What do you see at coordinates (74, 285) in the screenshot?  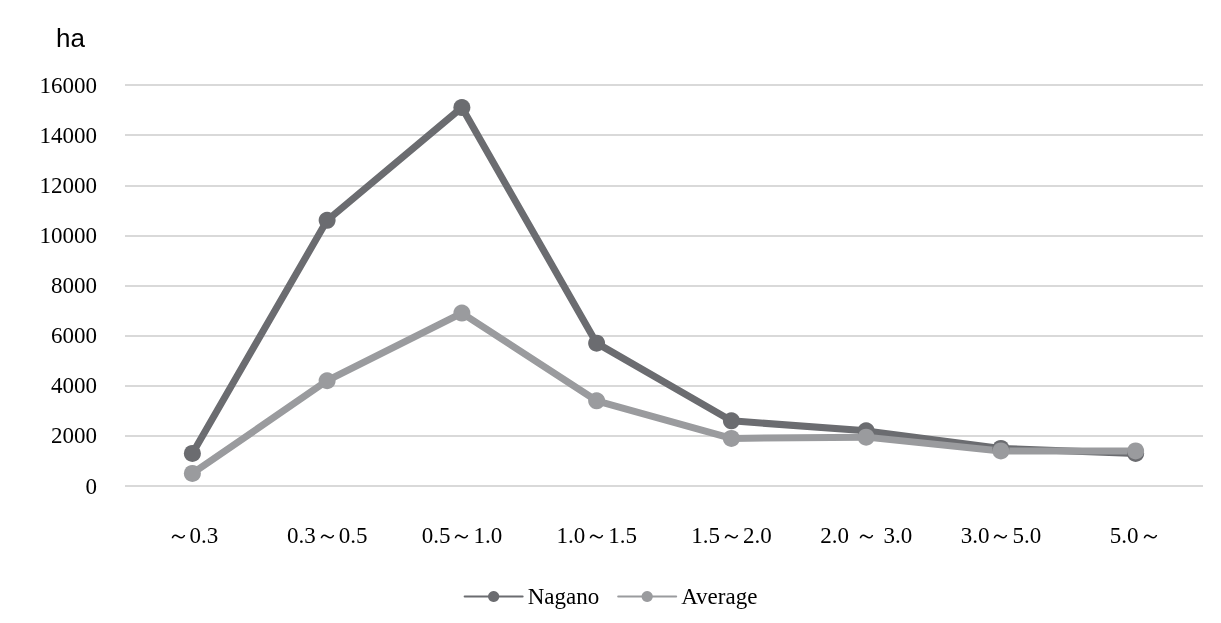 I see `y-tick-label: 8000` at bounding box center [74, 285].